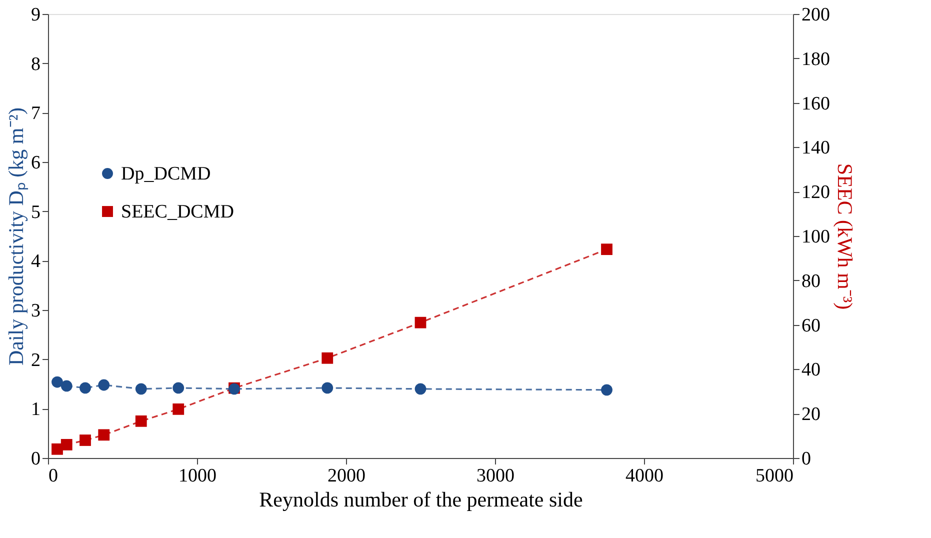 This screenshot has height=538, width=931. What do you see at coordinates (816, 59) in the screenshot?
I see `y2-tick-label: 180` at bounding box center [816, 59].